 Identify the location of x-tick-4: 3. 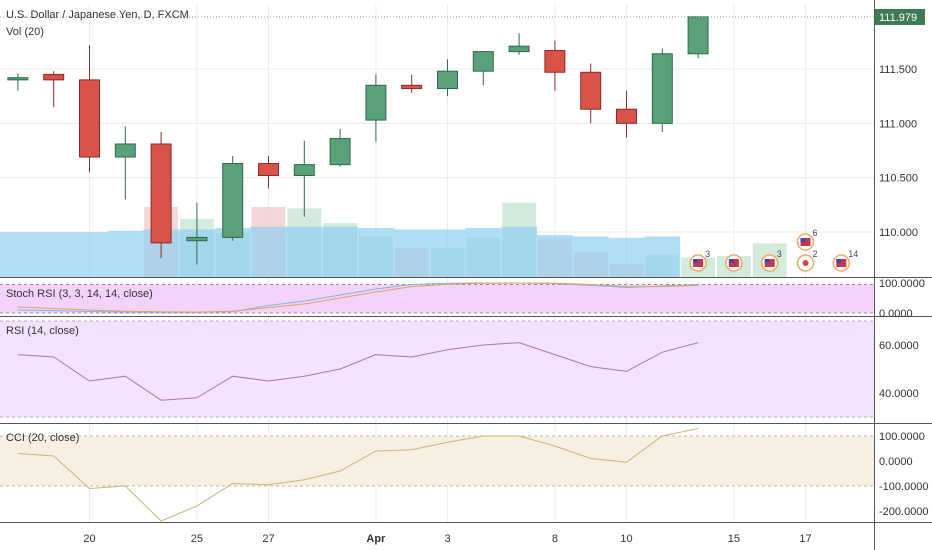
(447, 539).